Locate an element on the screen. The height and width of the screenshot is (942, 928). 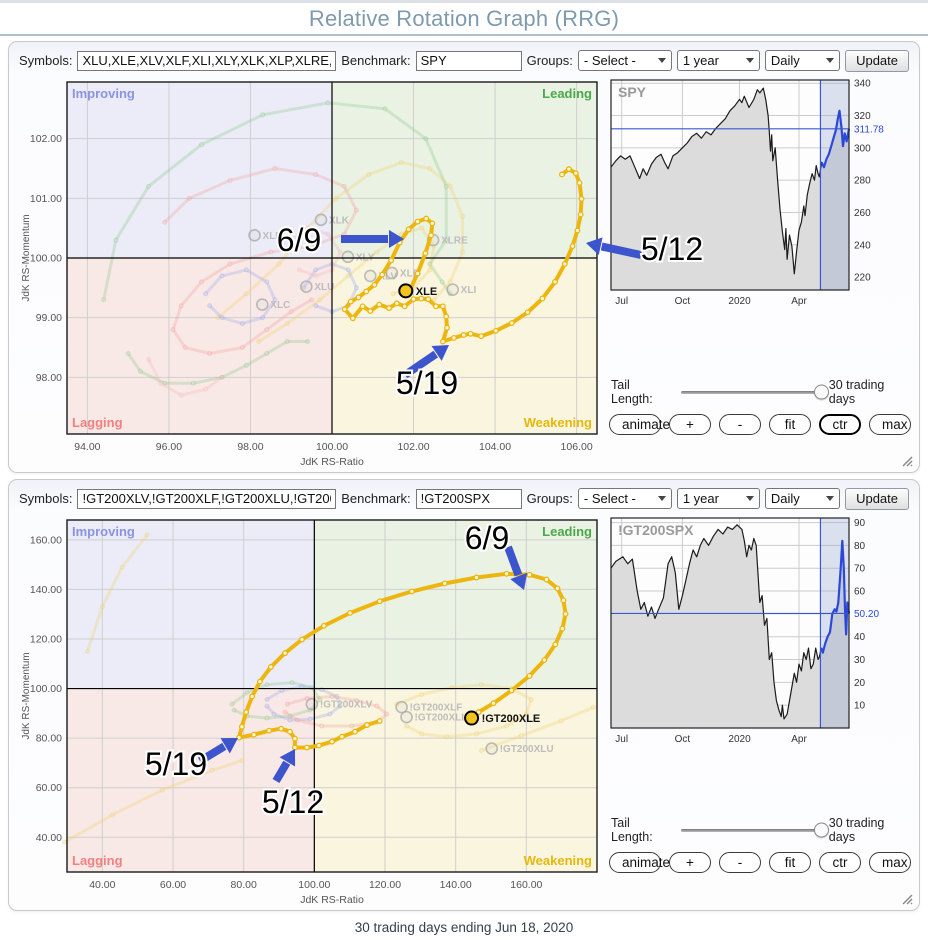
svg-text: Lagging is located at coordinates (97, 860).